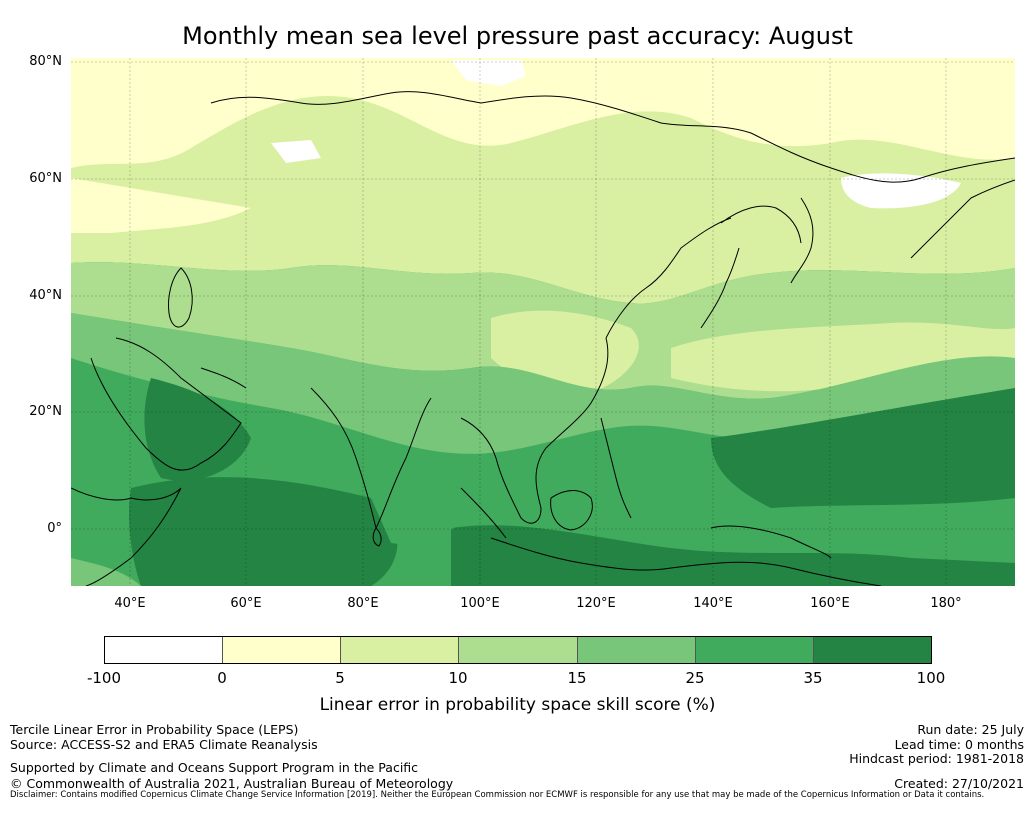 The height and width of the screenshot is (816, 1035). What do you see at coordinates (577, 678) in the screenshot?
I see `colorbar-tick: 15` at bounding box center [577, 678].